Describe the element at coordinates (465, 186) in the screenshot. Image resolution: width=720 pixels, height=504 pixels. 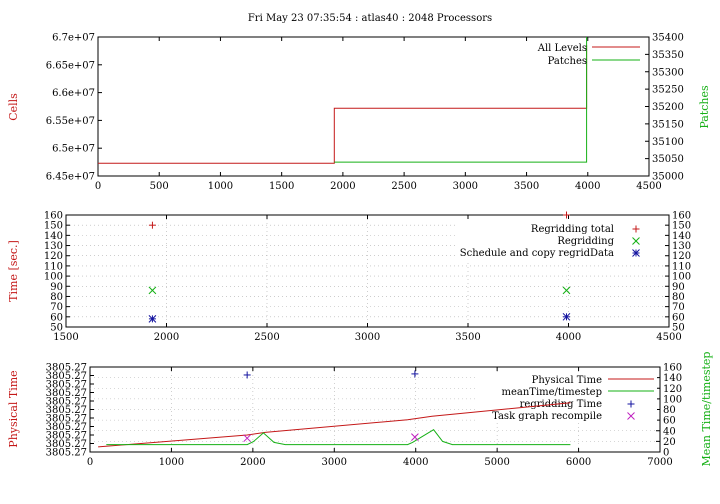
I see `panel-1-x-tick-label: 3000` at that location.